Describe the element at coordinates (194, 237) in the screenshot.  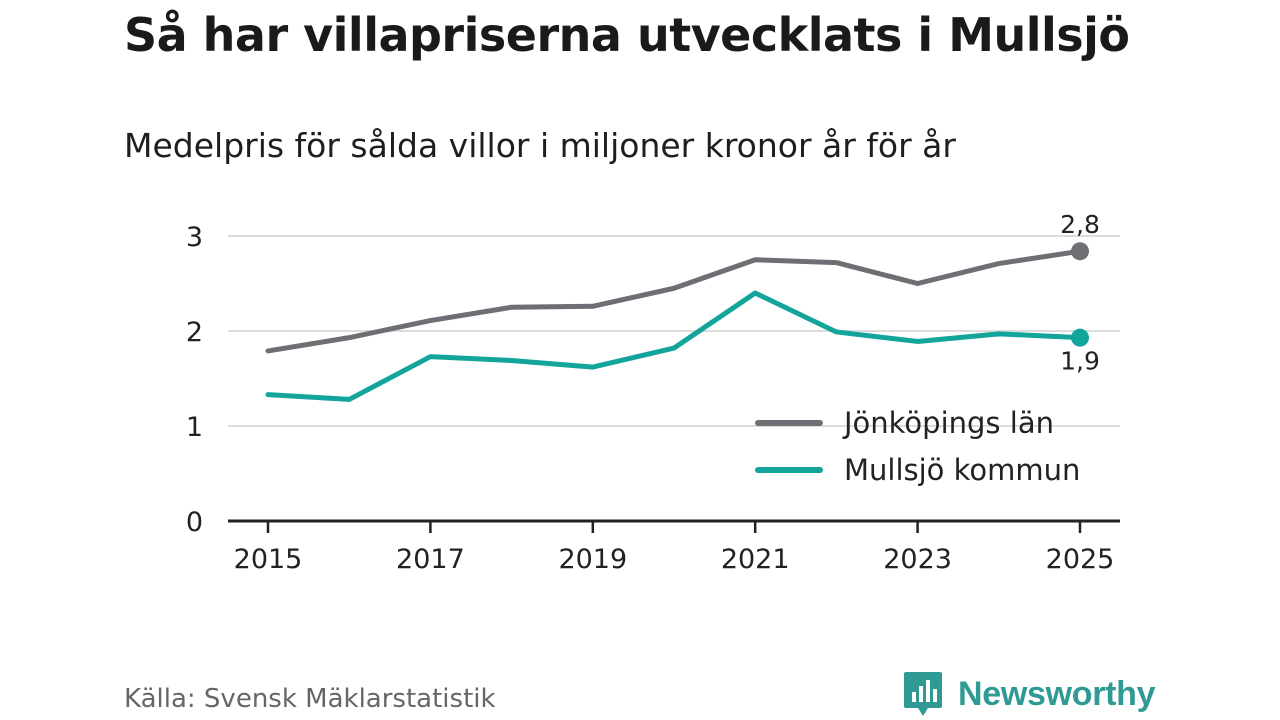
I see `y-tick-label: 3` at that location.